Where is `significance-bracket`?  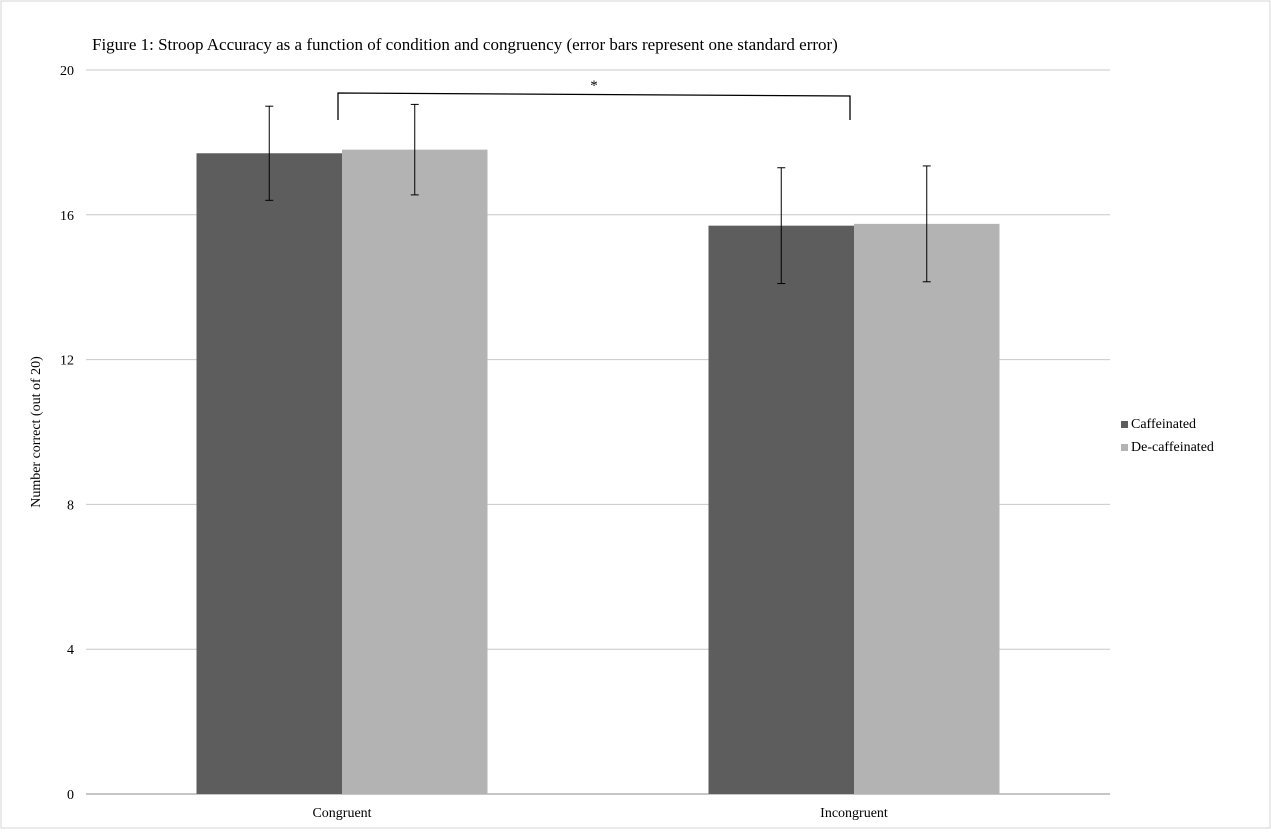 significance-bracket is located at coordinates (594, 106).